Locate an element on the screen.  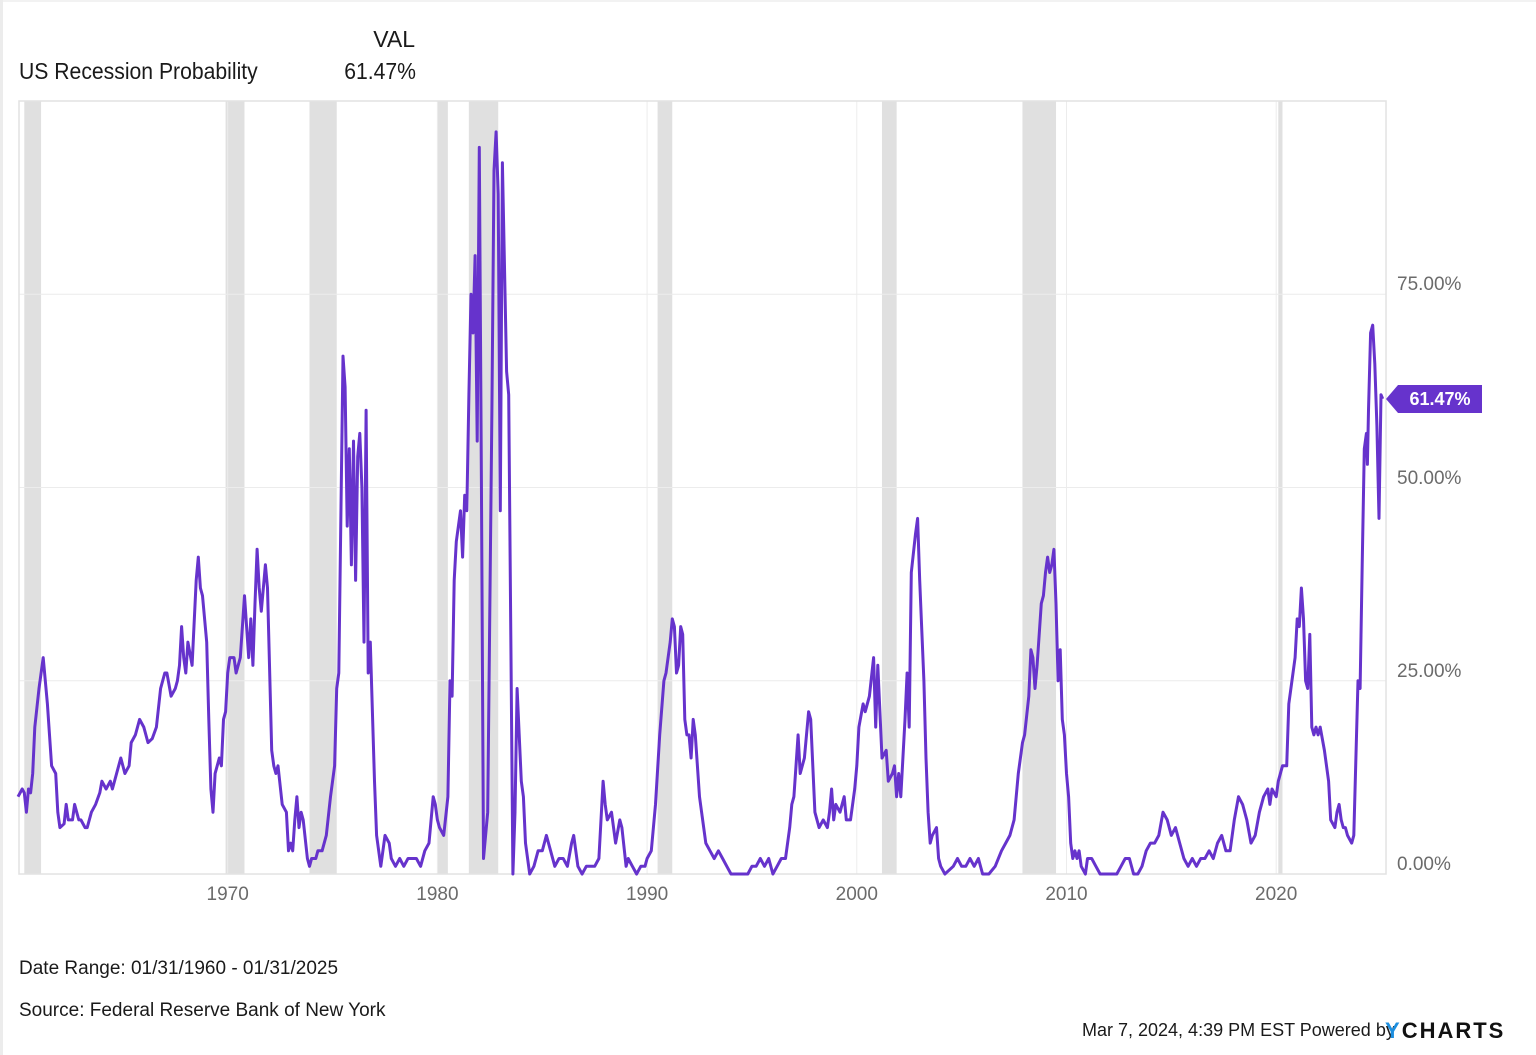
current-value-badge: 61.47% is located at coordinates (1440, 399).